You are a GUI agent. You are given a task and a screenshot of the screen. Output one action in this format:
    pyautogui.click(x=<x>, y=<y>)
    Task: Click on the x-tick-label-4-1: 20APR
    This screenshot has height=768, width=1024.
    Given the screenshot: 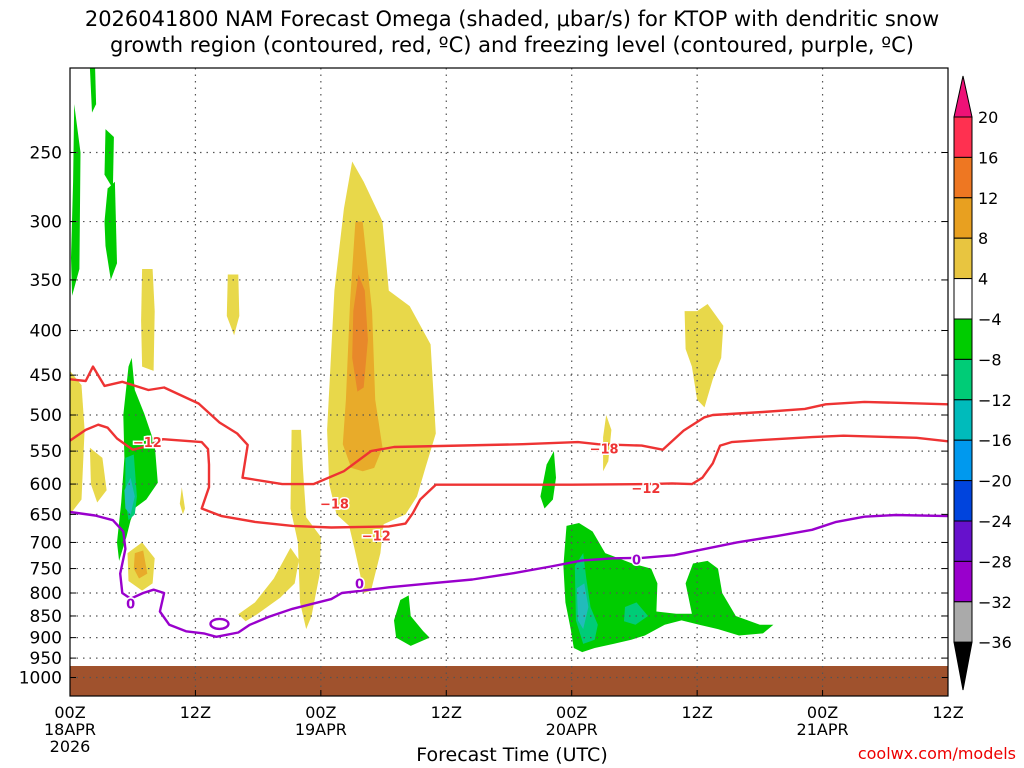 What is the action you would take?
    pyautogui.click(x=572, y=729)
    